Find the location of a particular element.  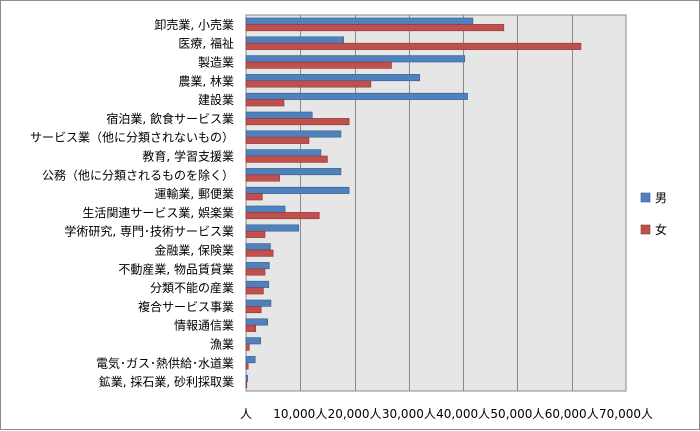

category-label-14: 分類不能の産業 is located at coordinates (192, 287).